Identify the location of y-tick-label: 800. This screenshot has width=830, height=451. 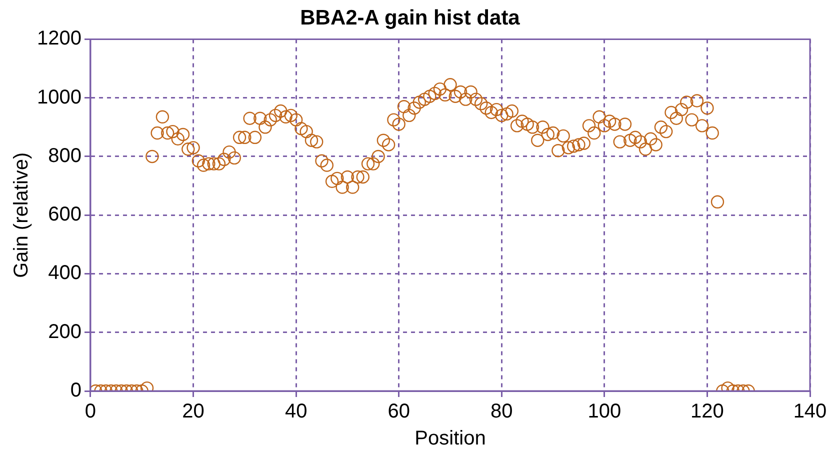
(65, 155).